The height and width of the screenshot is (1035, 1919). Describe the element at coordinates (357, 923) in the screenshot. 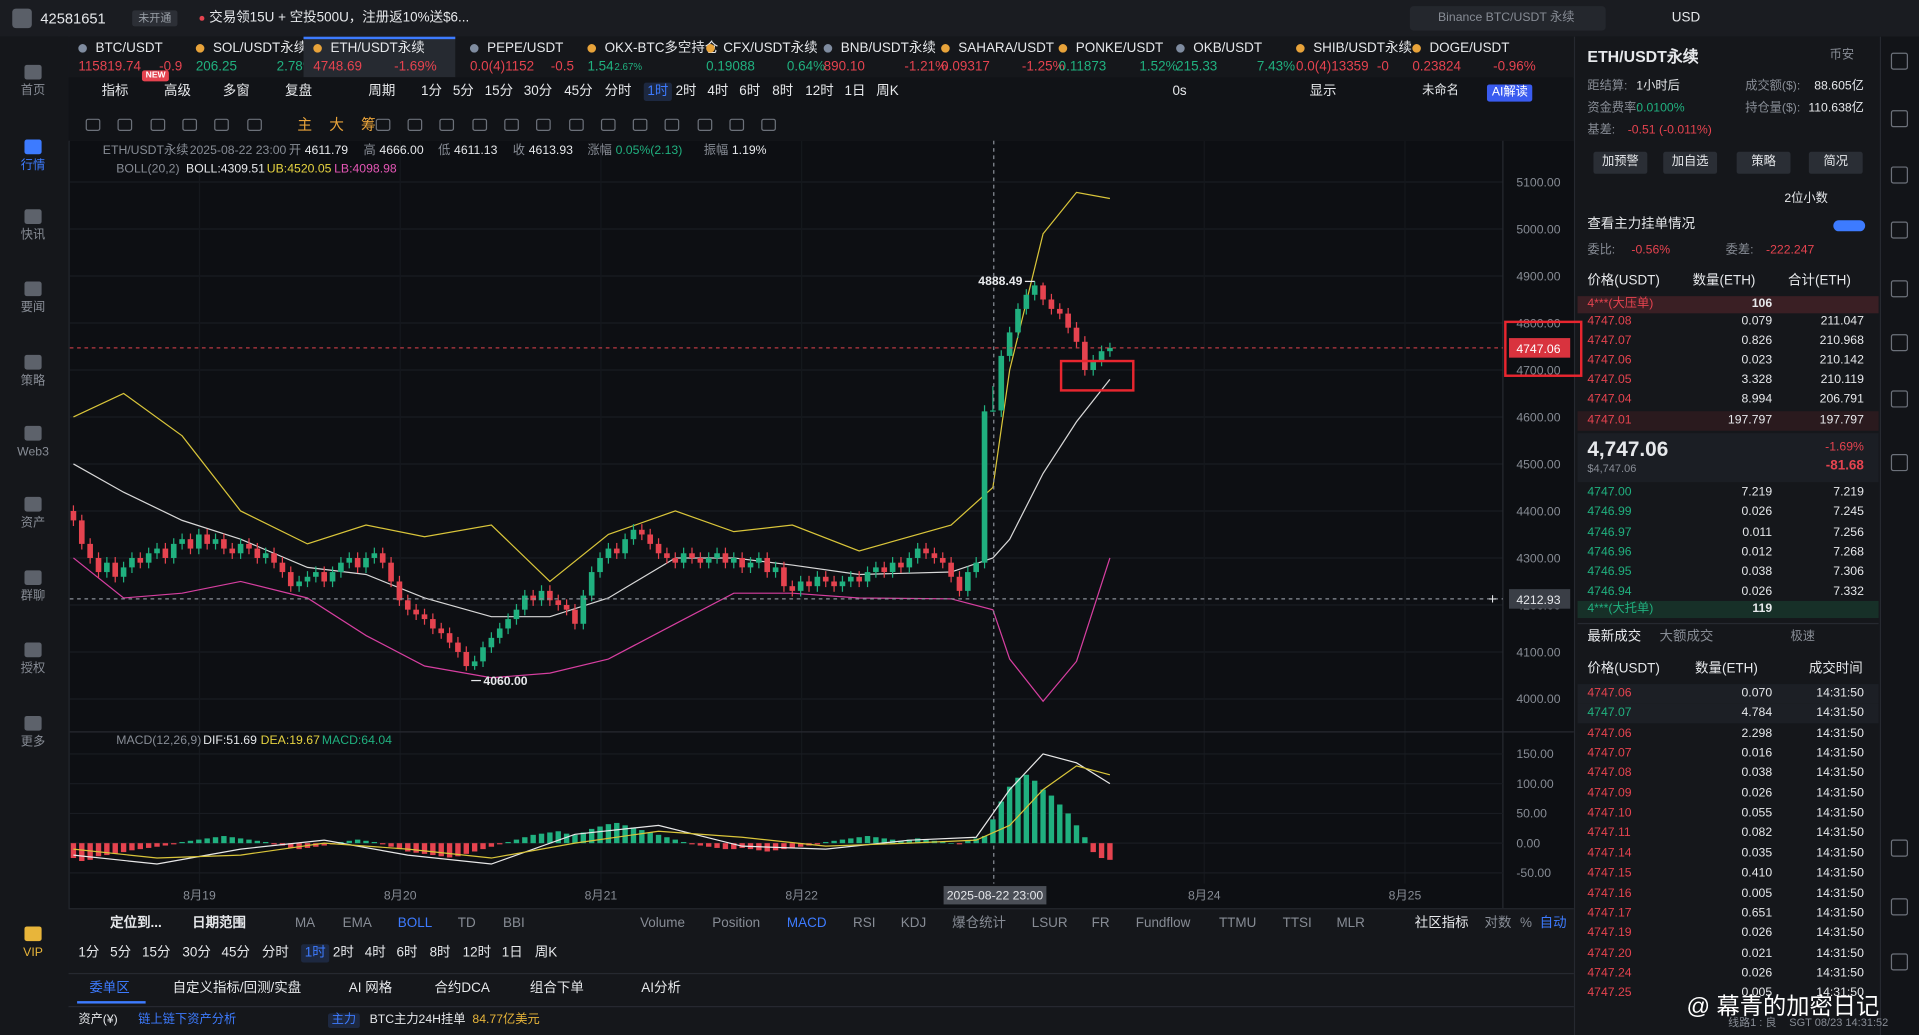

I see `indicator-button: EMA` at that location.